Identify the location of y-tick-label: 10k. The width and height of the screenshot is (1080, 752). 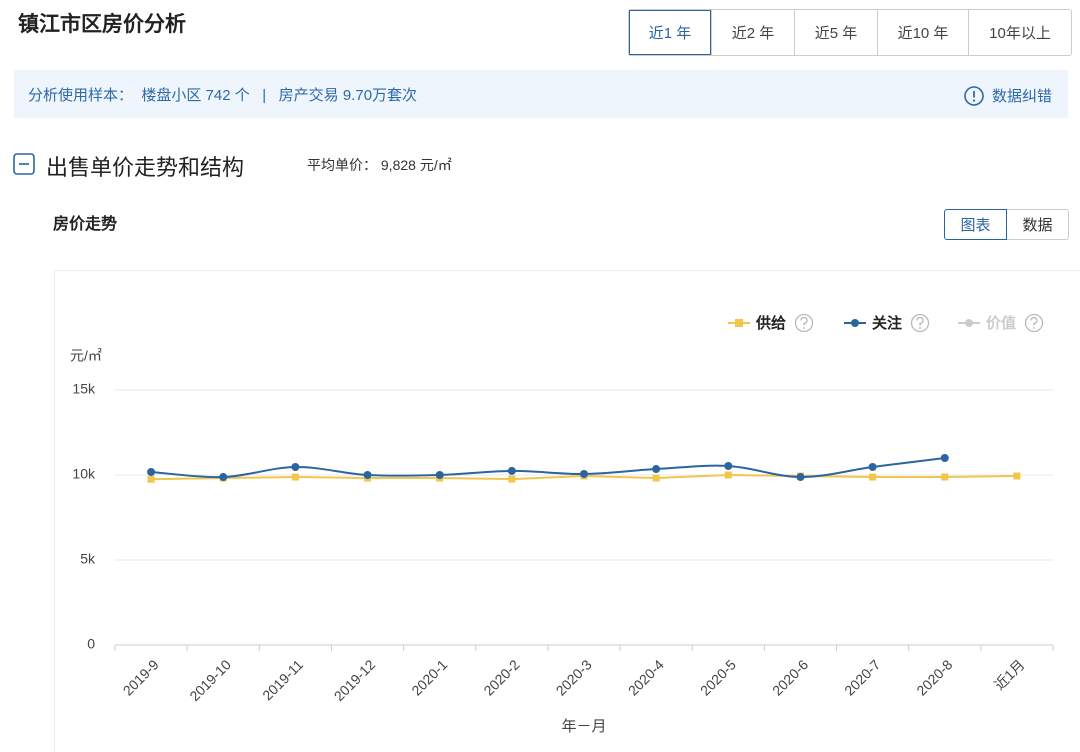
(84, 474).